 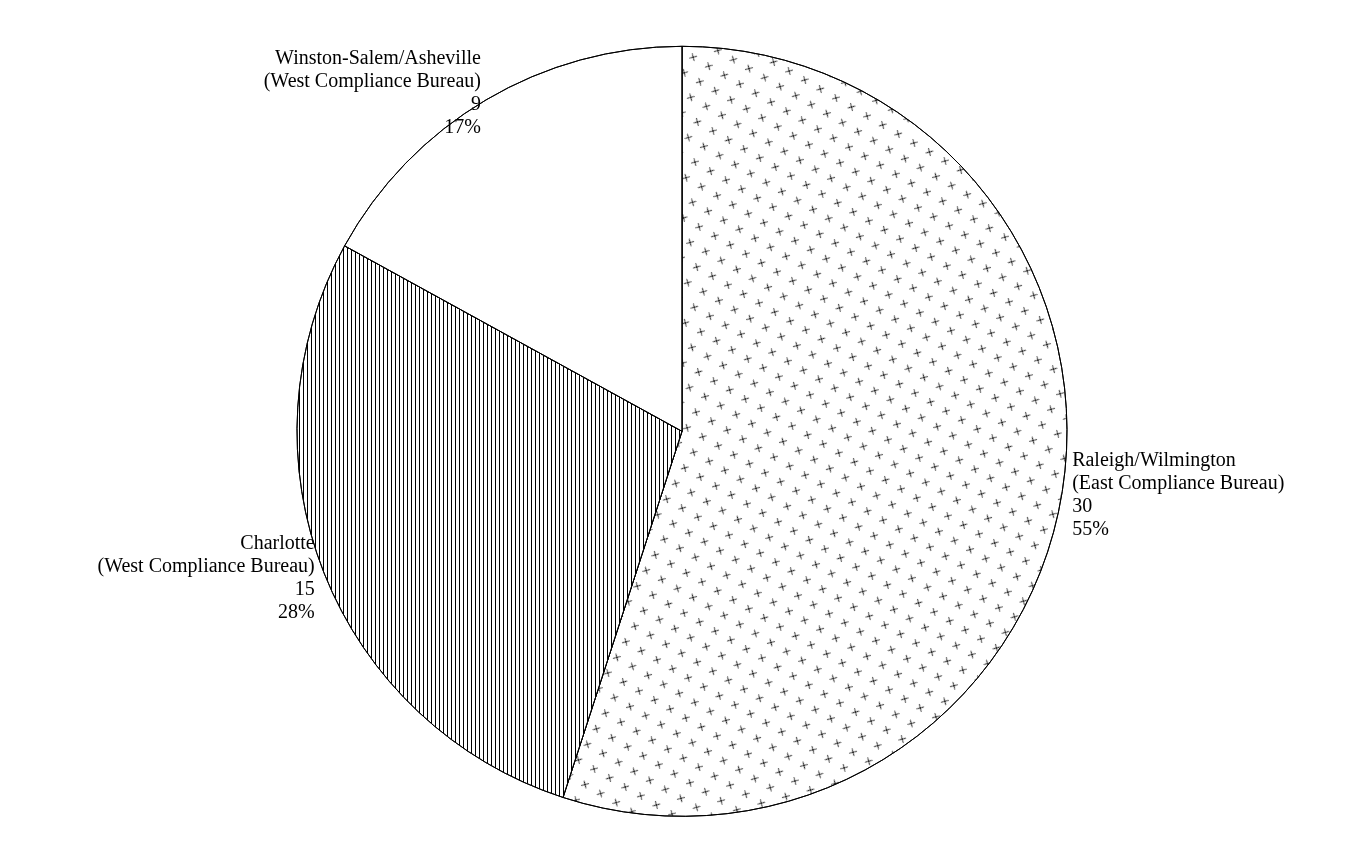 What do you see at coordinates (296, 600) in the screenshot?
I see `data-label: 15 28%` at bounding box center [296, 600].